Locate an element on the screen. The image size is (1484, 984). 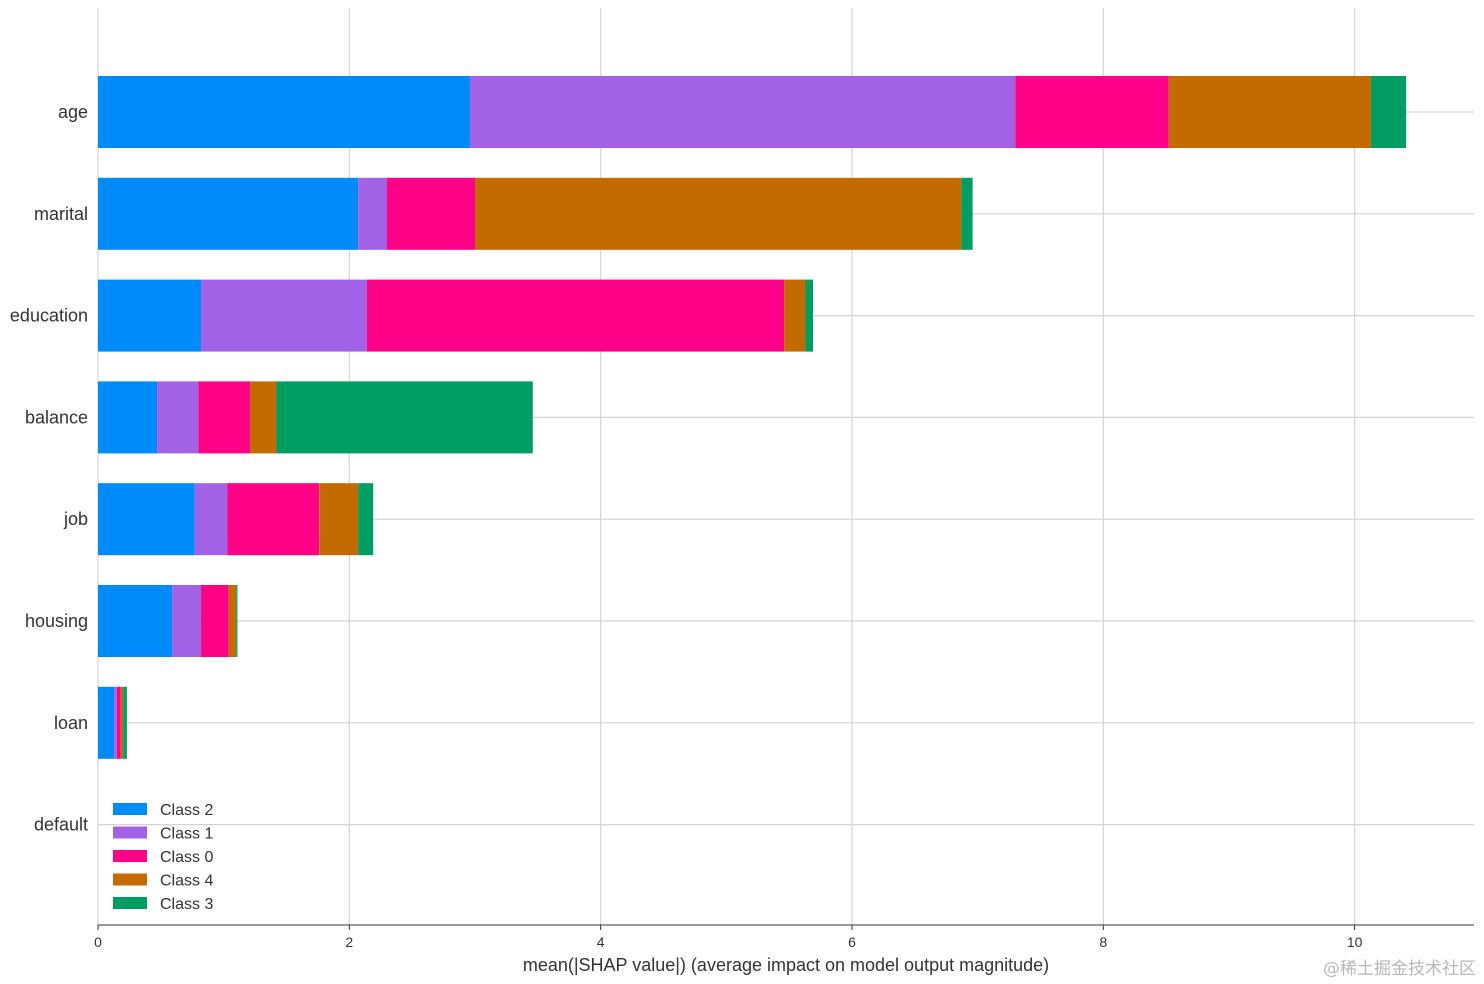
x-tick-label-2: 2 is located at coordinates (349, 942).